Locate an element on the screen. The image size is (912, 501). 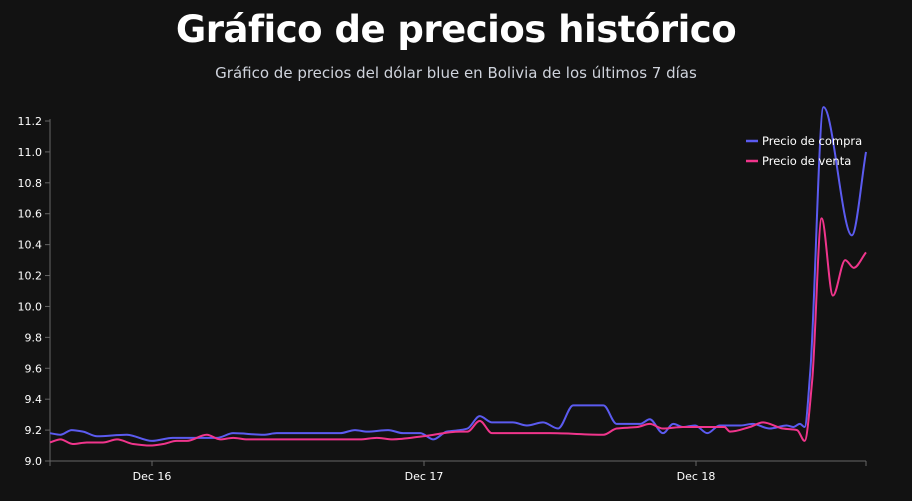
y-tick-label: 10.6 is located at coordinates (30, 214).